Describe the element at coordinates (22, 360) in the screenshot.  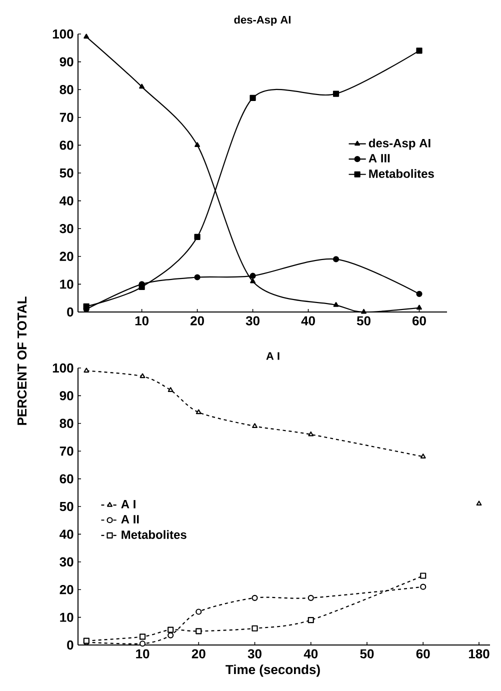
I see `y-axis-title: PERCENT OF TOTAL` at that location.